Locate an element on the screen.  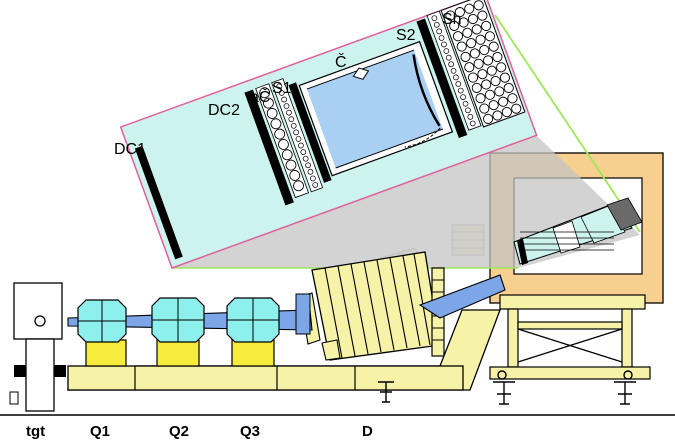
quadrupole-q2 is located at coordinates (178, 332).